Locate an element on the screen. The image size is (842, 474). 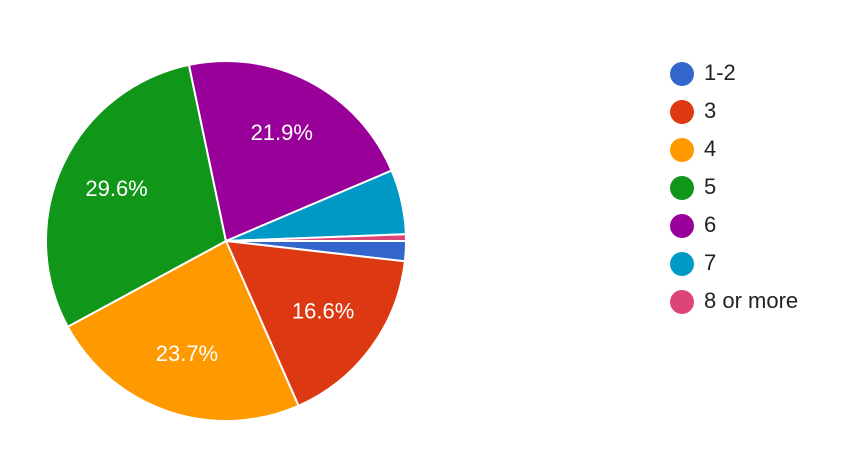
slice-label: 29.6% is located at coordinates (116, 188).